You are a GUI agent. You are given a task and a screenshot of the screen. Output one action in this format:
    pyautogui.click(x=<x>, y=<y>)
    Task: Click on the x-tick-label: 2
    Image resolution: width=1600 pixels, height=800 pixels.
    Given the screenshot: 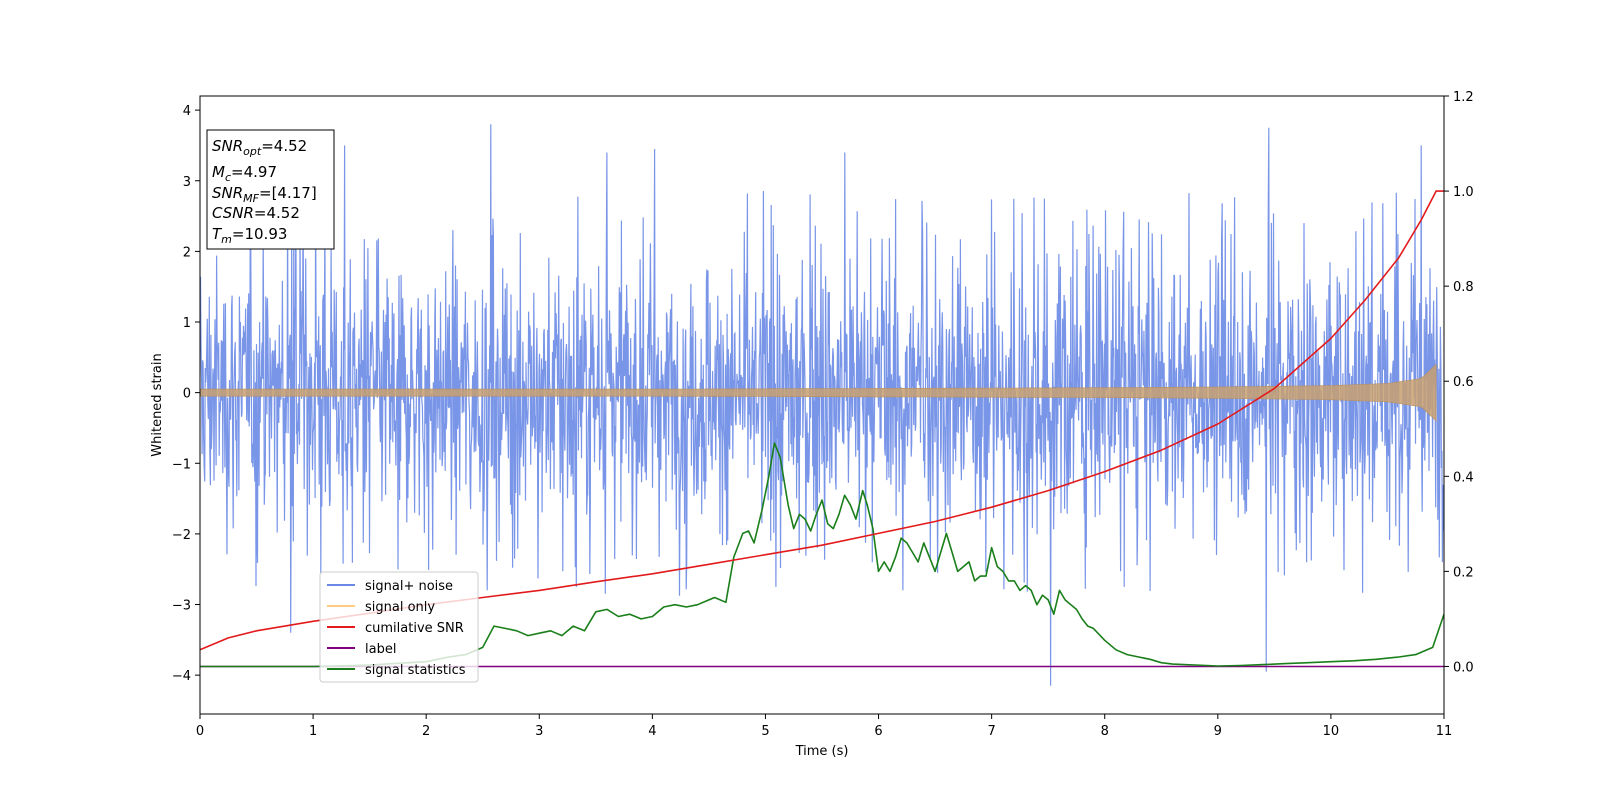 What is the action you would take?
    pyautogui.click(x=426, y=731)
    